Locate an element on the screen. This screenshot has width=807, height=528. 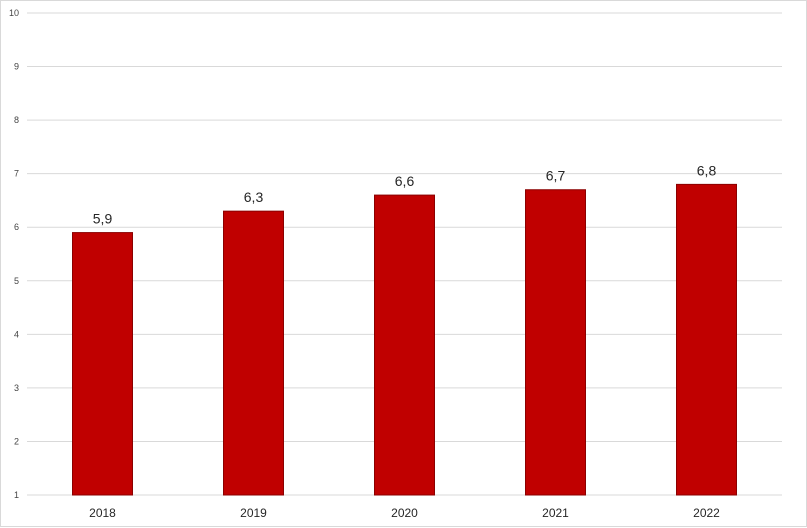
y-tick-label-9: 9 is located at coordinates (16, 67).